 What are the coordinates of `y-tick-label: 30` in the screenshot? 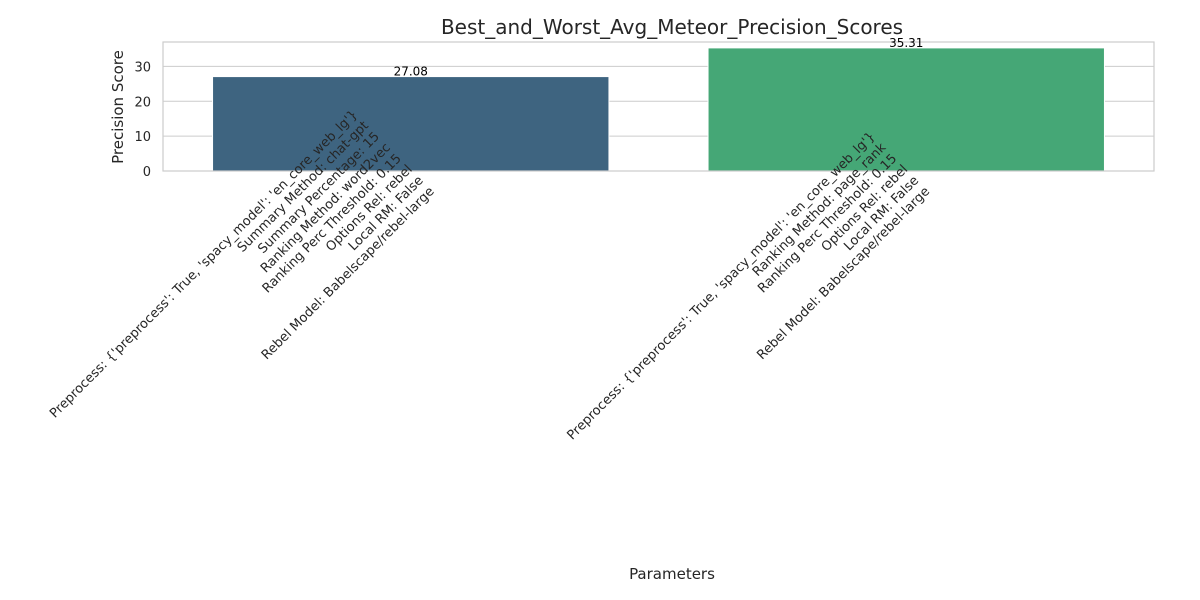 It's located at (142, 67).